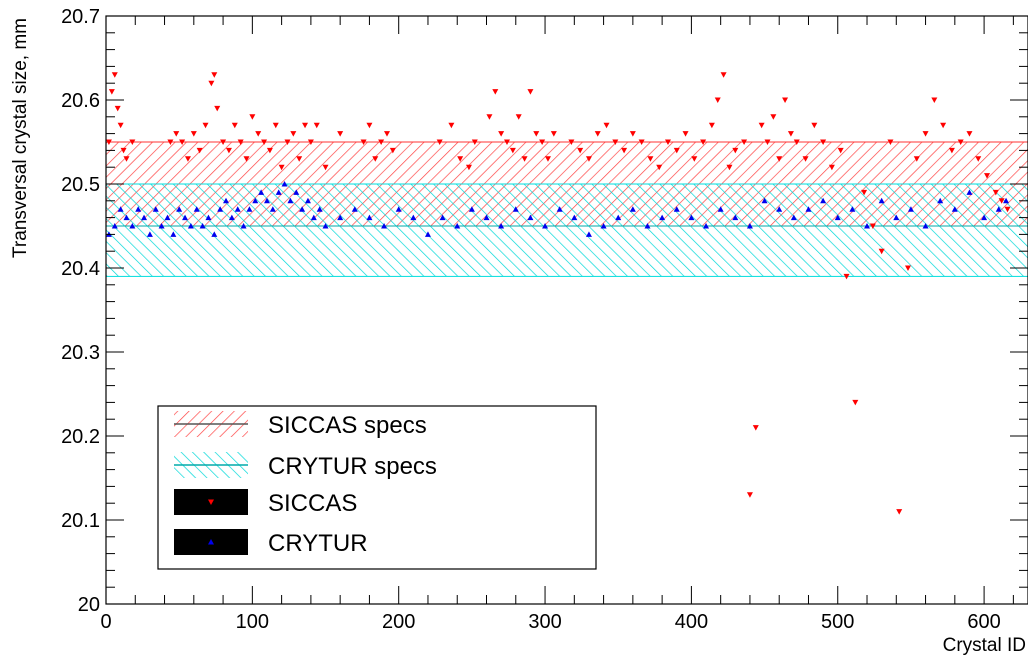 This screenshot has height=659, width=1028. What do you see at coordinates (318, 543) in the screenshot?
I see `legend-label-crytur: CRYTUR` at bounding box center [318, 543].